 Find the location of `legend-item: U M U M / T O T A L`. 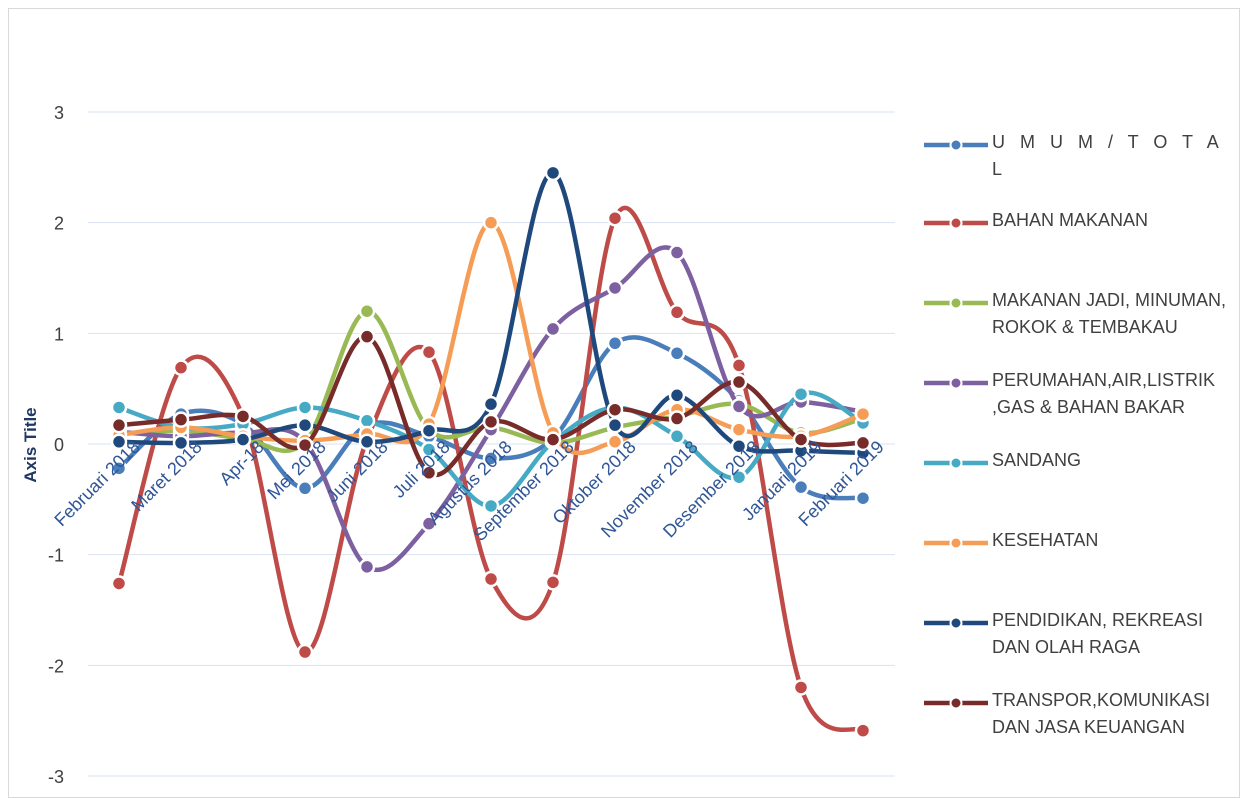

legend-item: U M U M / T O T A L is located at coordinates (1081, 157).